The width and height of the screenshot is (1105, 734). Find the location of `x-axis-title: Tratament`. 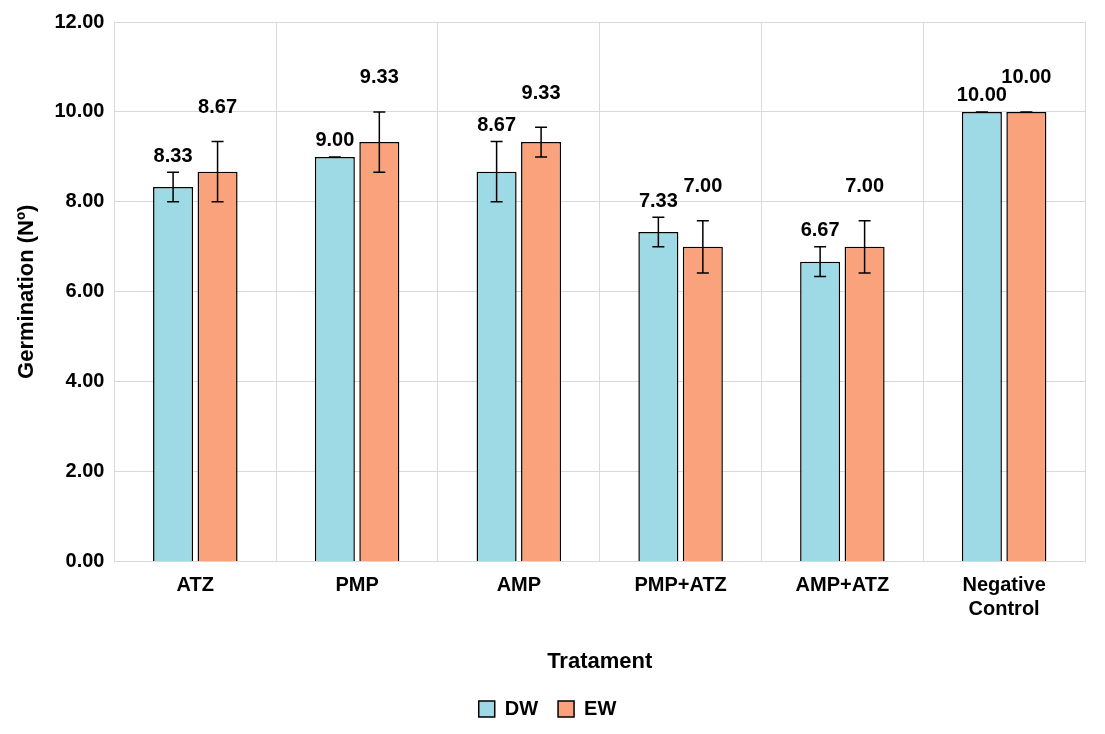

x-axis-title: Tratament is located at coordinates (600, 660).